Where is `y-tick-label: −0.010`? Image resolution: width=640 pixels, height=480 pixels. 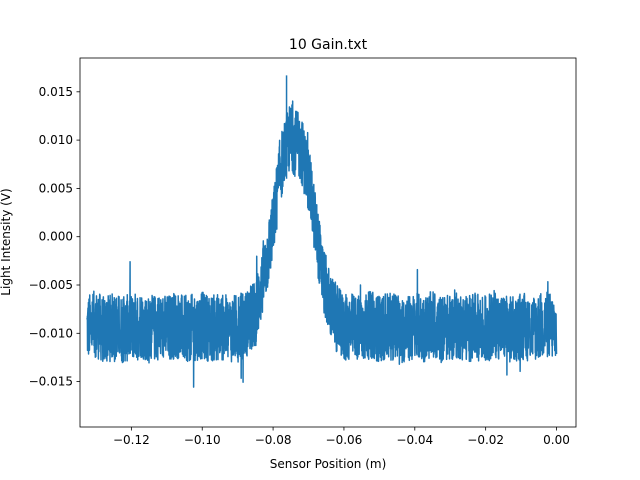
y-tick-label: −0.010 is located at coordinates (51, 333).